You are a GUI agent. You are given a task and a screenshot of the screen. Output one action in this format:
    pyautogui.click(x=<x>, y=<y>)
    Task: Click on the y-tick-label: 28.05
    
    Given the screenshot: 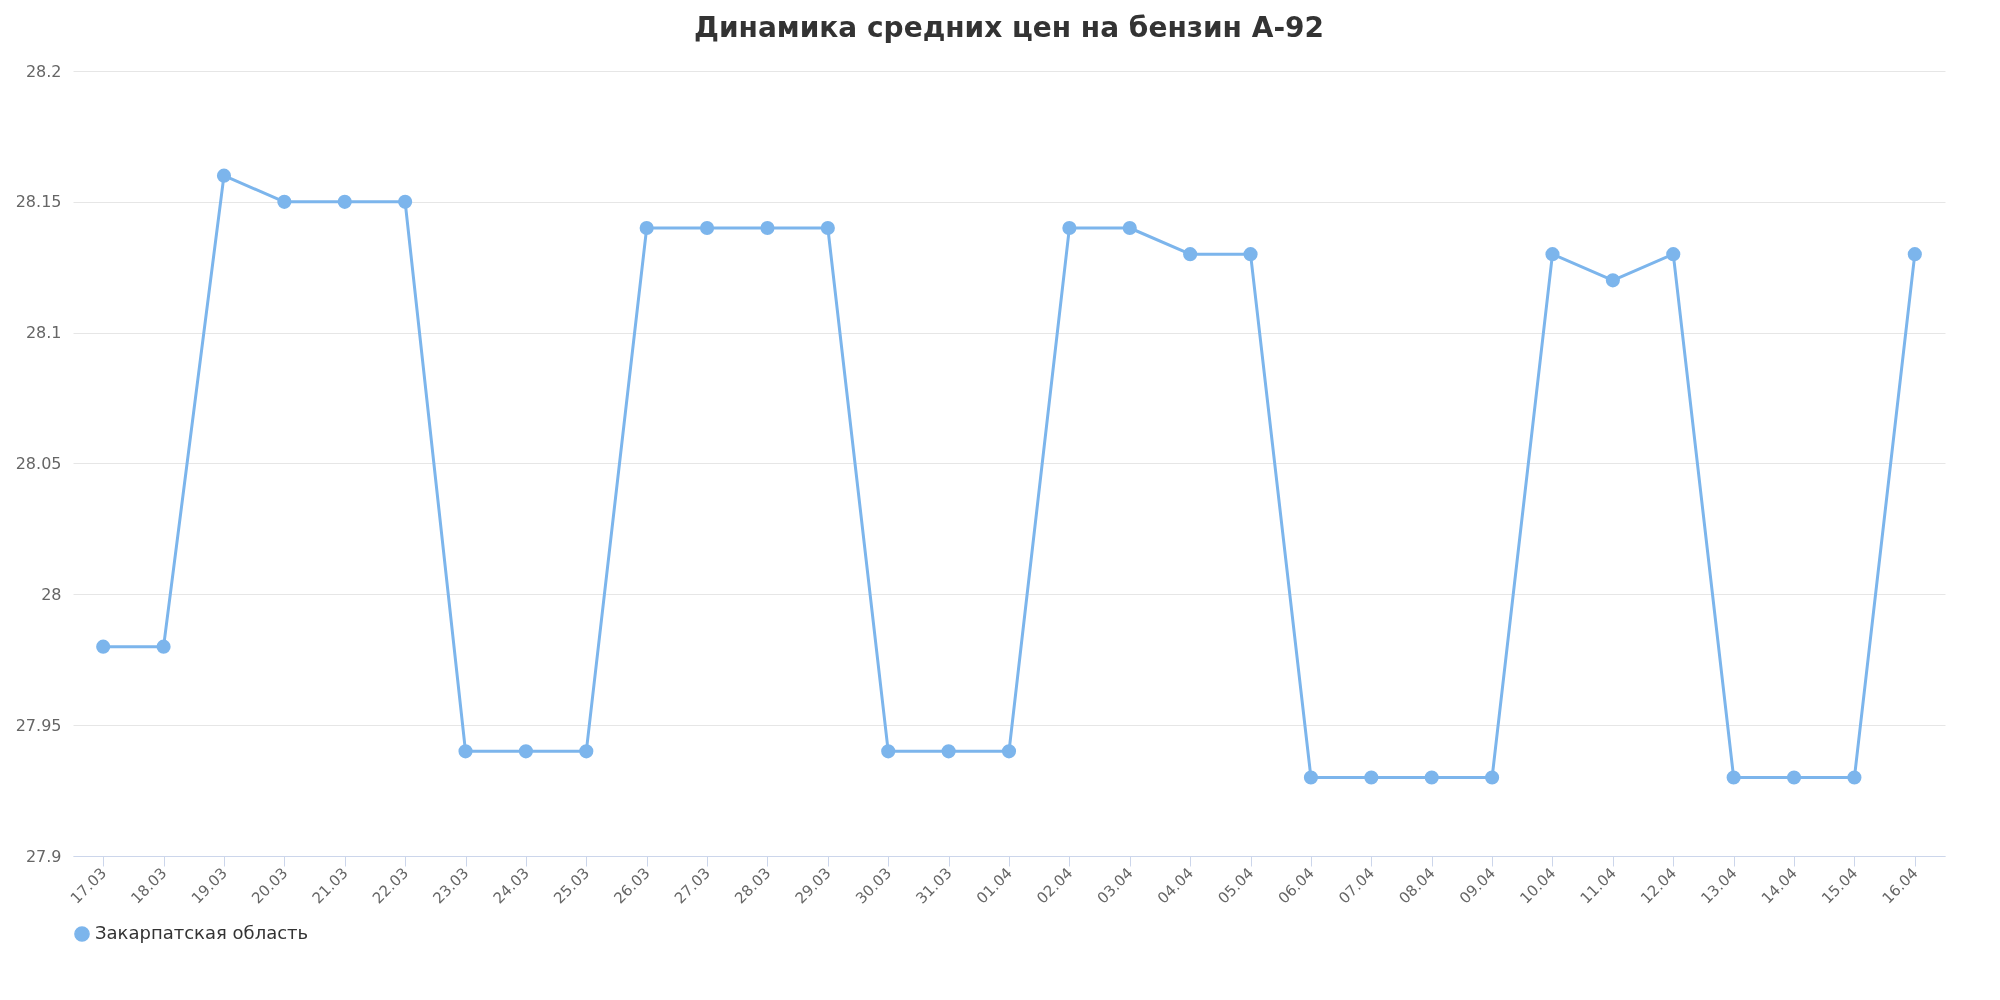 What is the action you would take?
    pyautogui.click(x=38, y=463)
    